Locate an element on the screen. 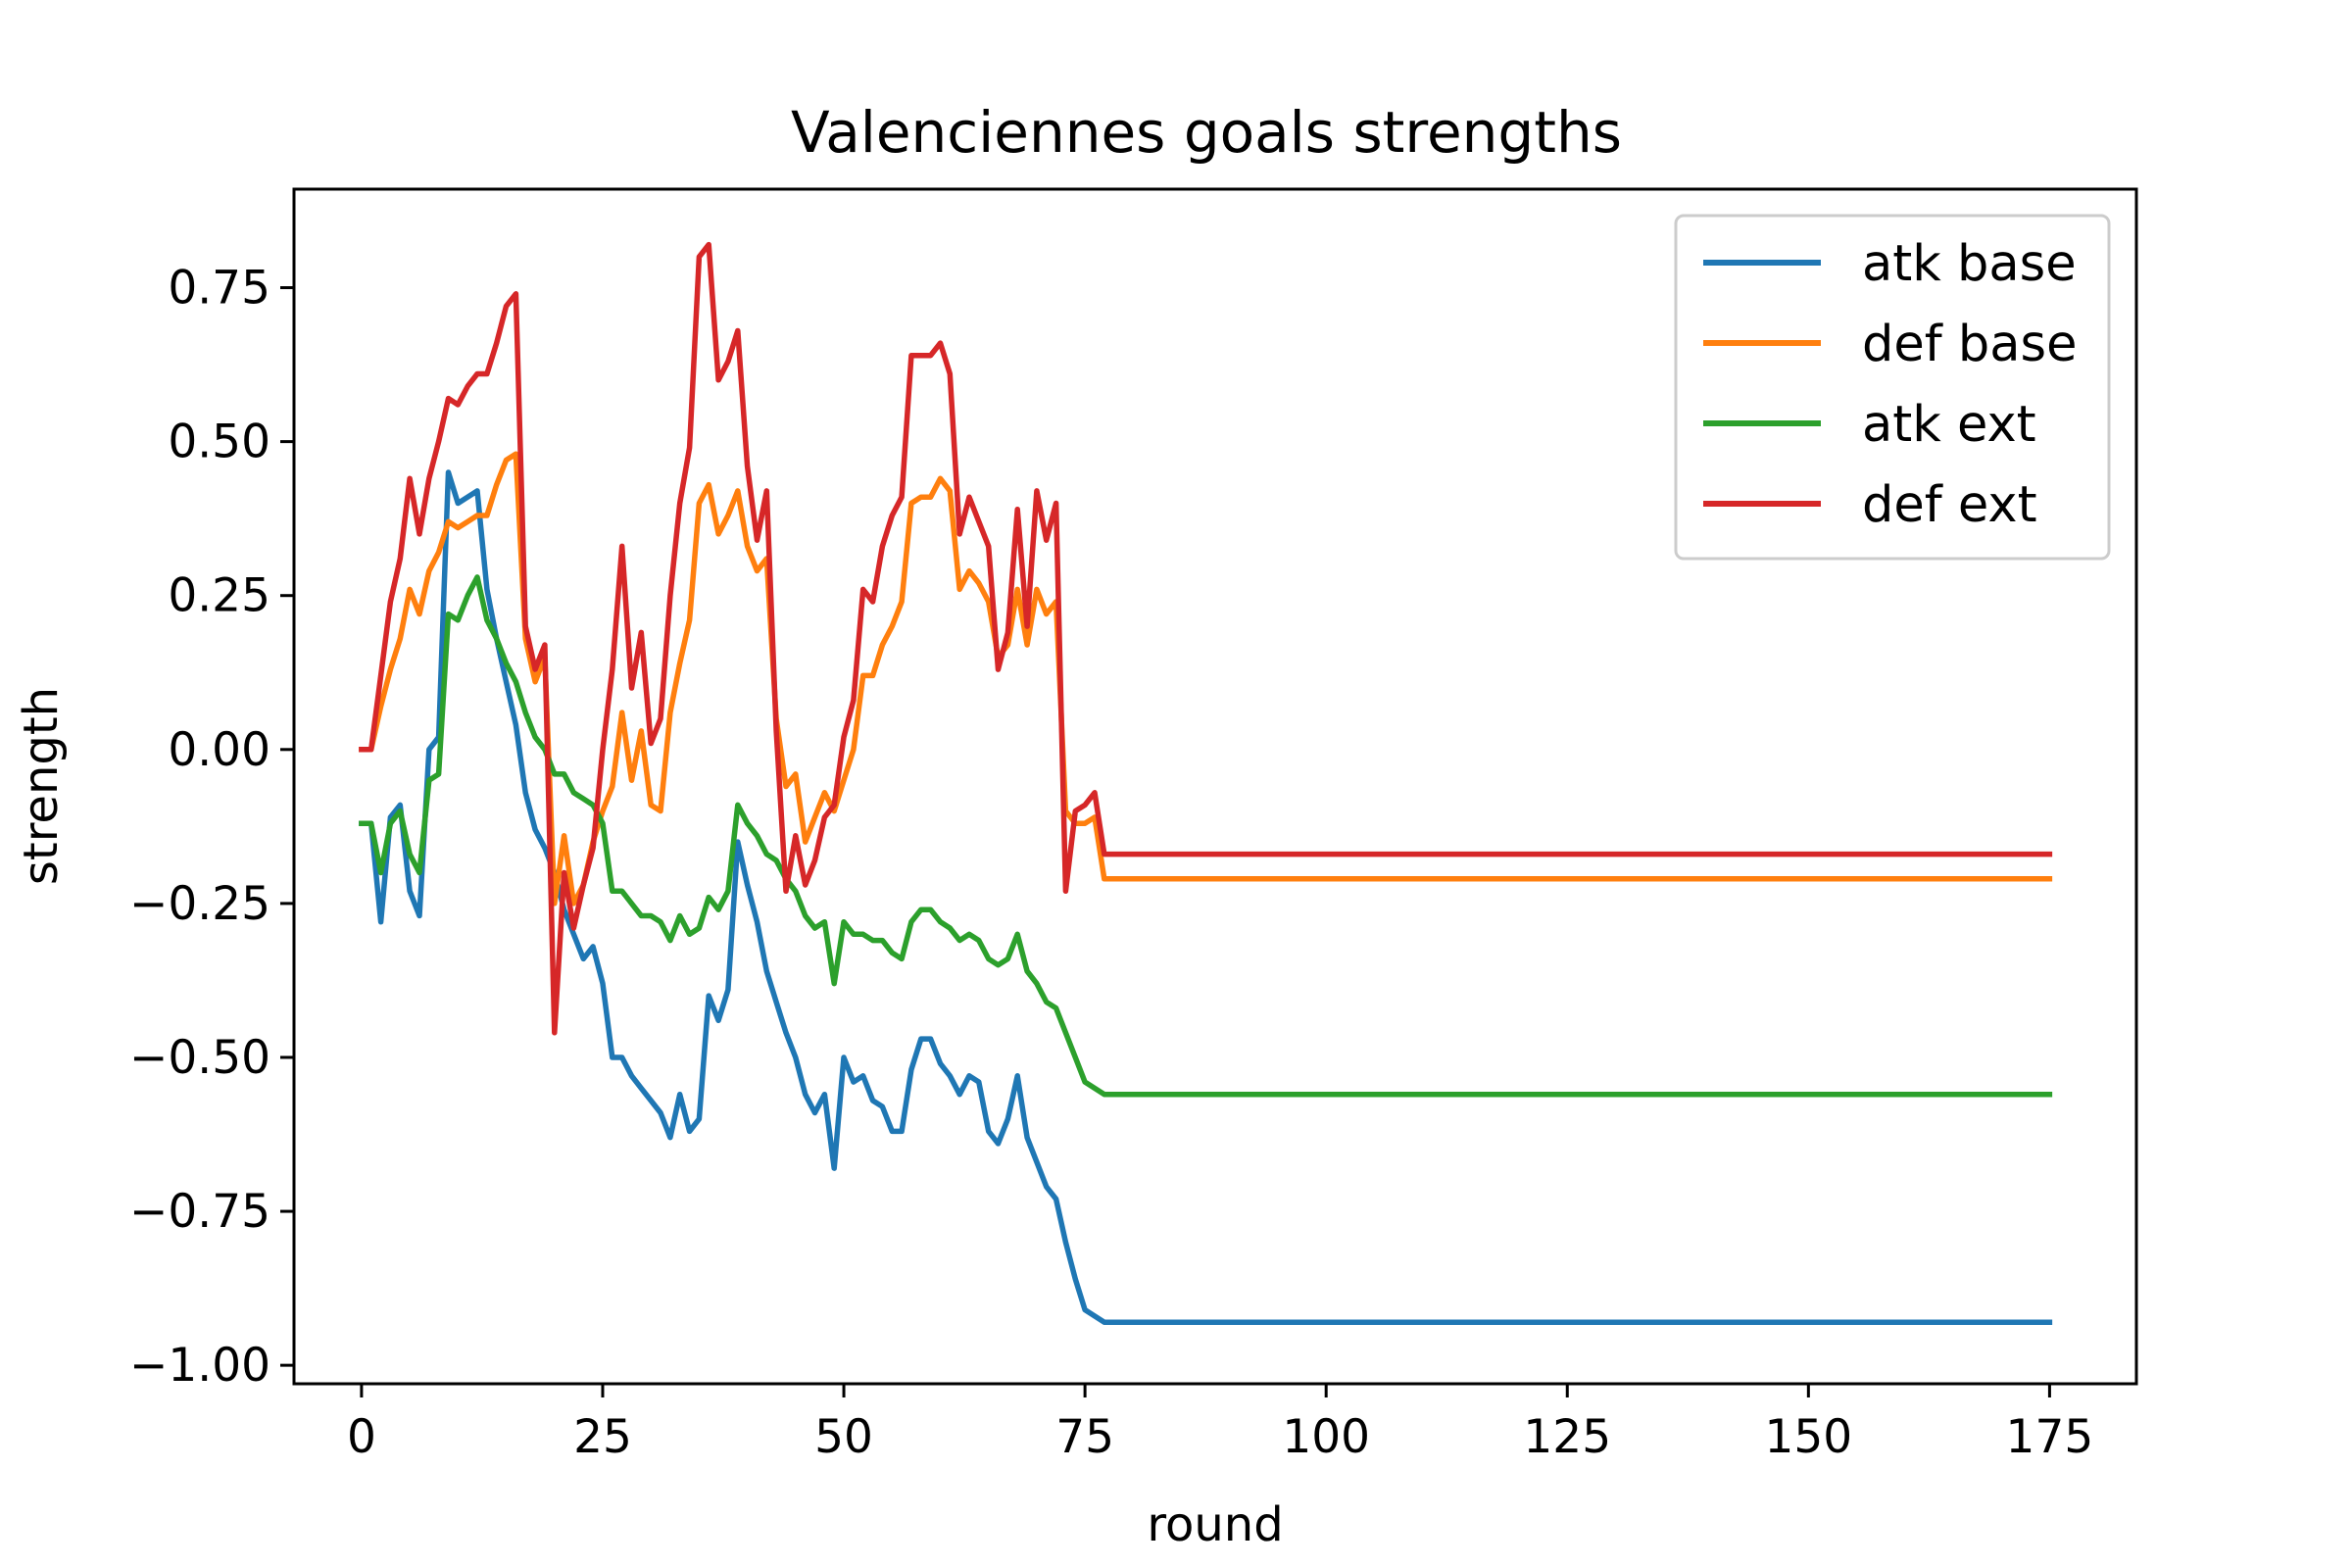 The width and height of the screenshot is (2352, 1568). legend-box is located at coordinates (1892, 387).